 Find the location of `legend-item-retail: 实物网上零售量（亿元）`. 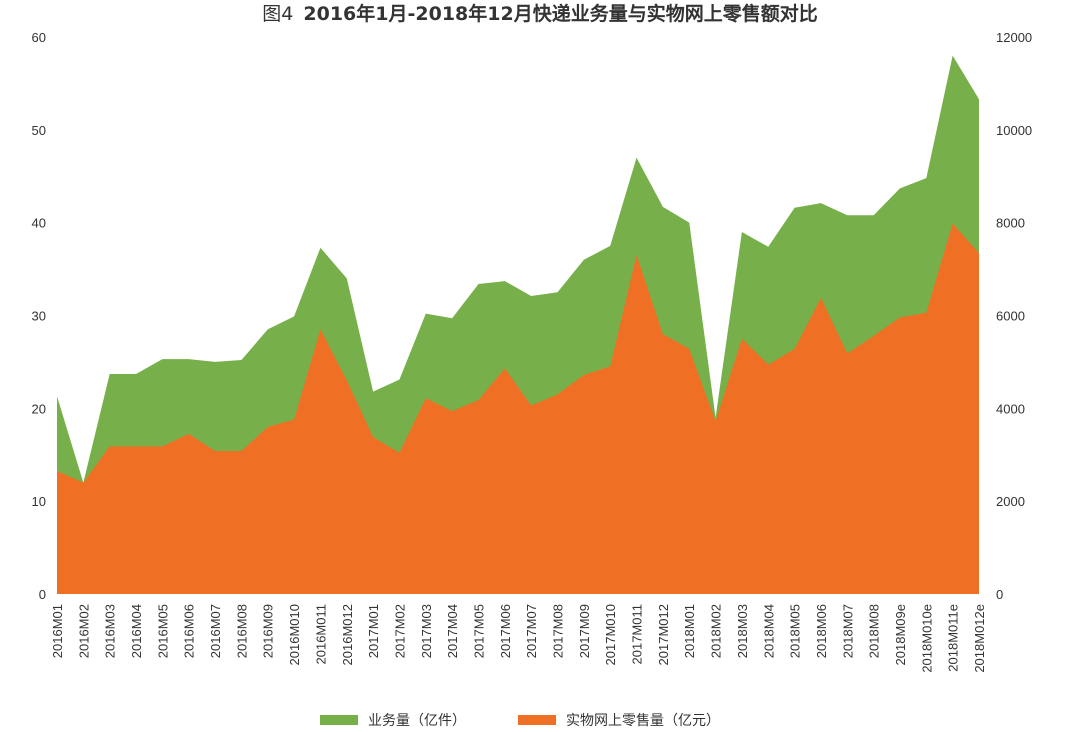

legend-item-retail: 实物网上零售量（亿元） is located at coordinates (619, 720).